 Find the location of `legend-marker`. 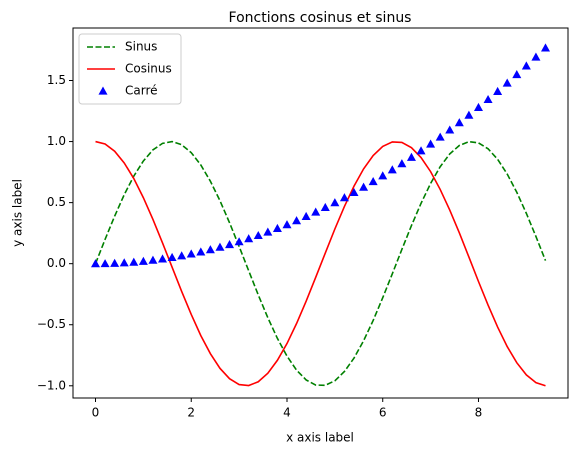

legend-marker is located at coordinates (103, 90).